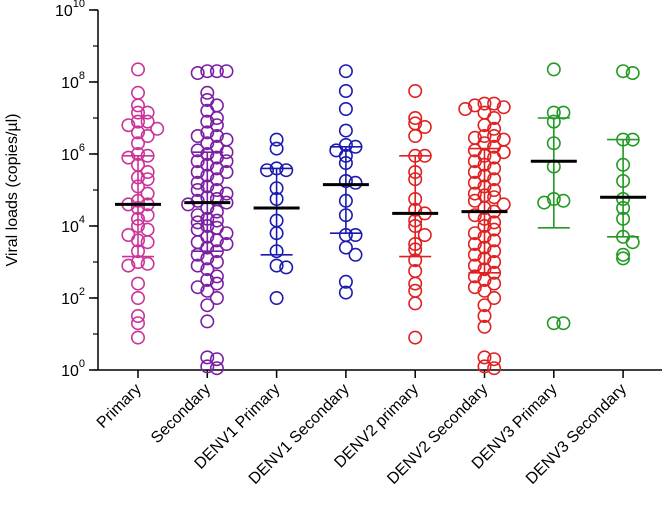 The width and height of the screenshot is (669, 516). What do you see at coordinates (79, 5) in the screenshot?
I see `y-tick-exponent: 10` at bounding box center [79, 5].